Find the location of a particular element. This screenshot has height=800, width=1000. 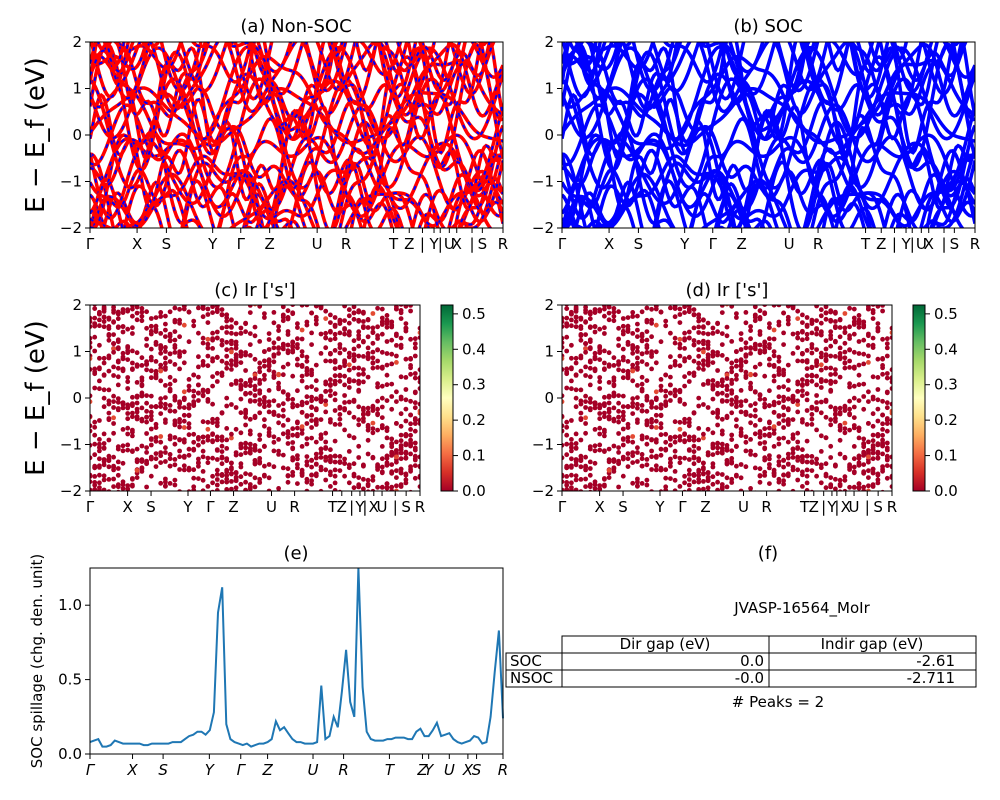

panel-c-yticks: 210−1−2 is located at coordinates (75, 398).